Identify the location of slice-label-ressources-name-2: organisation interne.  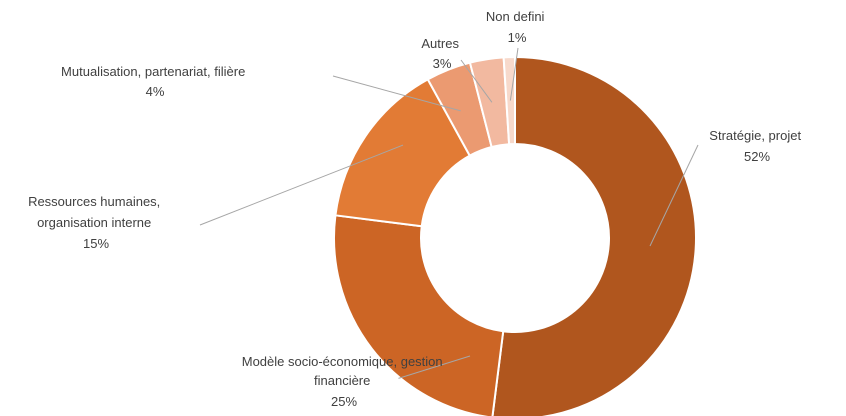
(94, 222).